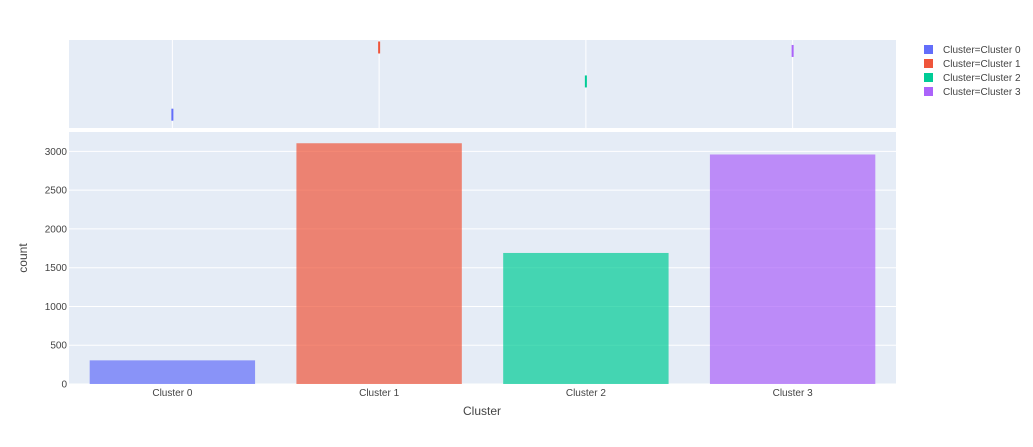 The height and width of the screenshot is (447, 1033). Describe the element at coordinates (56, 307) in the screenshot. I see `y-tick-label: 1000` at that location.